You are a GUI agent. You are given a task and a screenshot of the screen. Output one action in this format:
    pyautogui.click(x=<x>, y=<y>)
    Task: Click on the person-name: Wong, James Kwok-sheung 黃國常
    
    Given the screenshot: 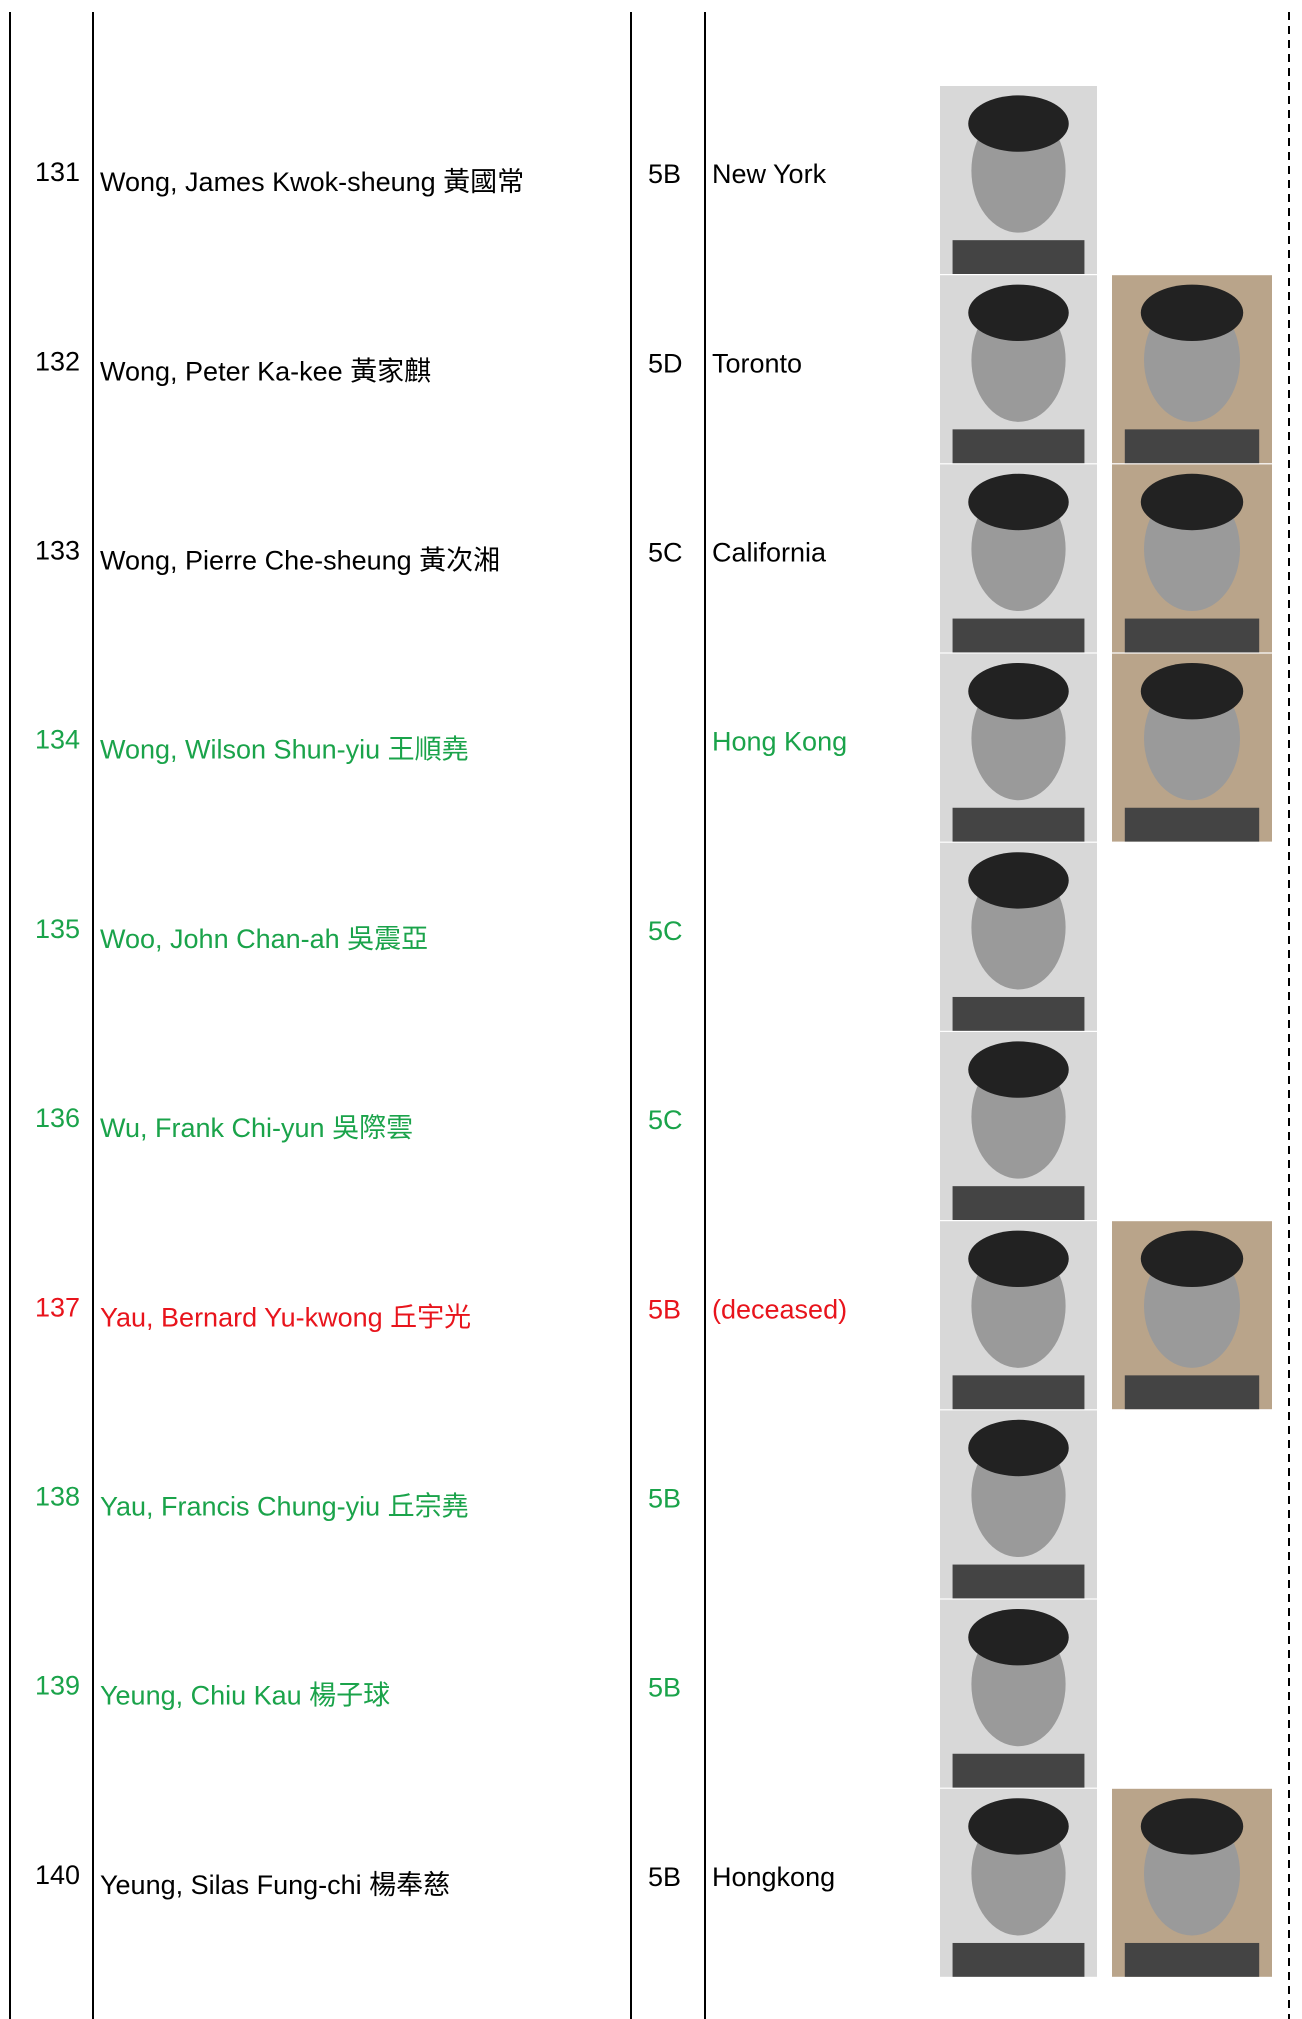 What is the action you would take?
    pyautogui.click(x=312, y=182)
    